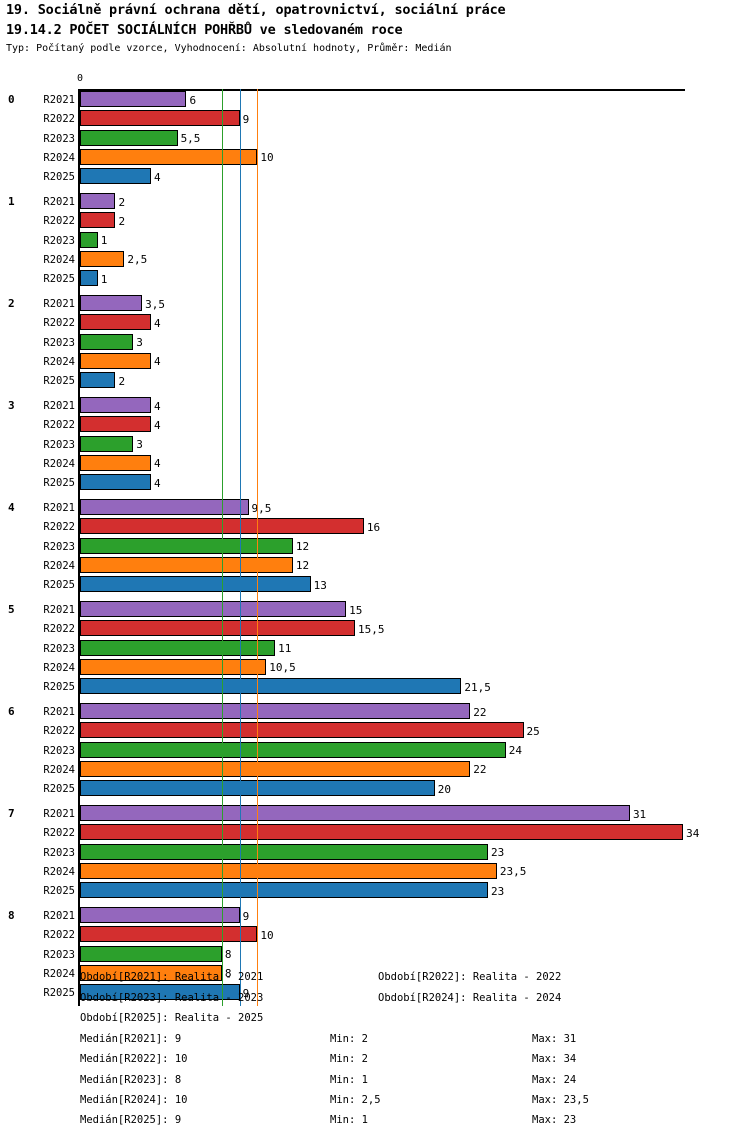 This screenshot has height=1136, width=750. What do you see at coordinates (107, 443) in the screenshot?
I see `bar-3-R2023` at bounding box center [107, 443].